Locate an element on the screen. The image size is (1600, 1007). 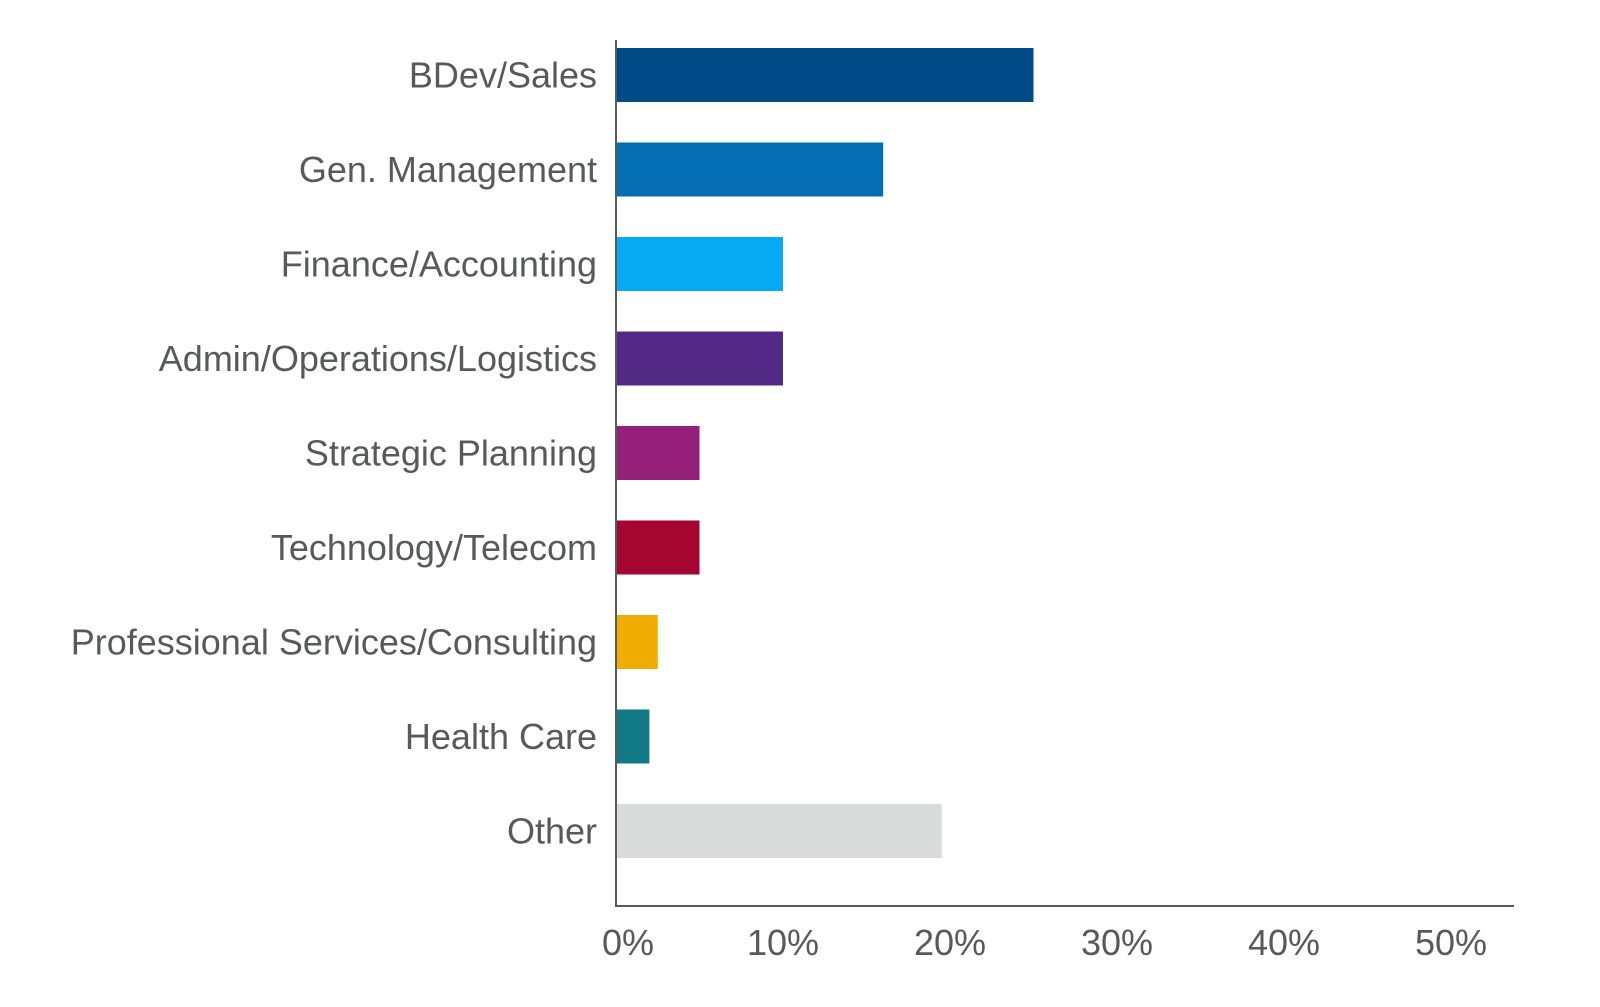
category-label-professional-services-consulting: Professional Services/Consulting is located at coordinates (334, 642).